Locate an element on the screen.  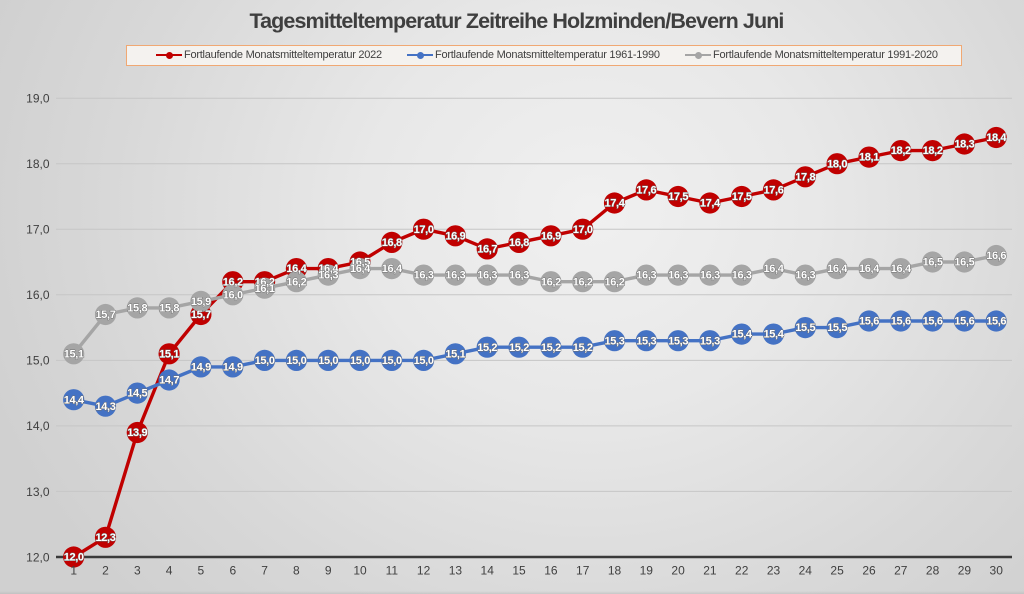
svg-text: 27 is located at coordinates (901, 571).